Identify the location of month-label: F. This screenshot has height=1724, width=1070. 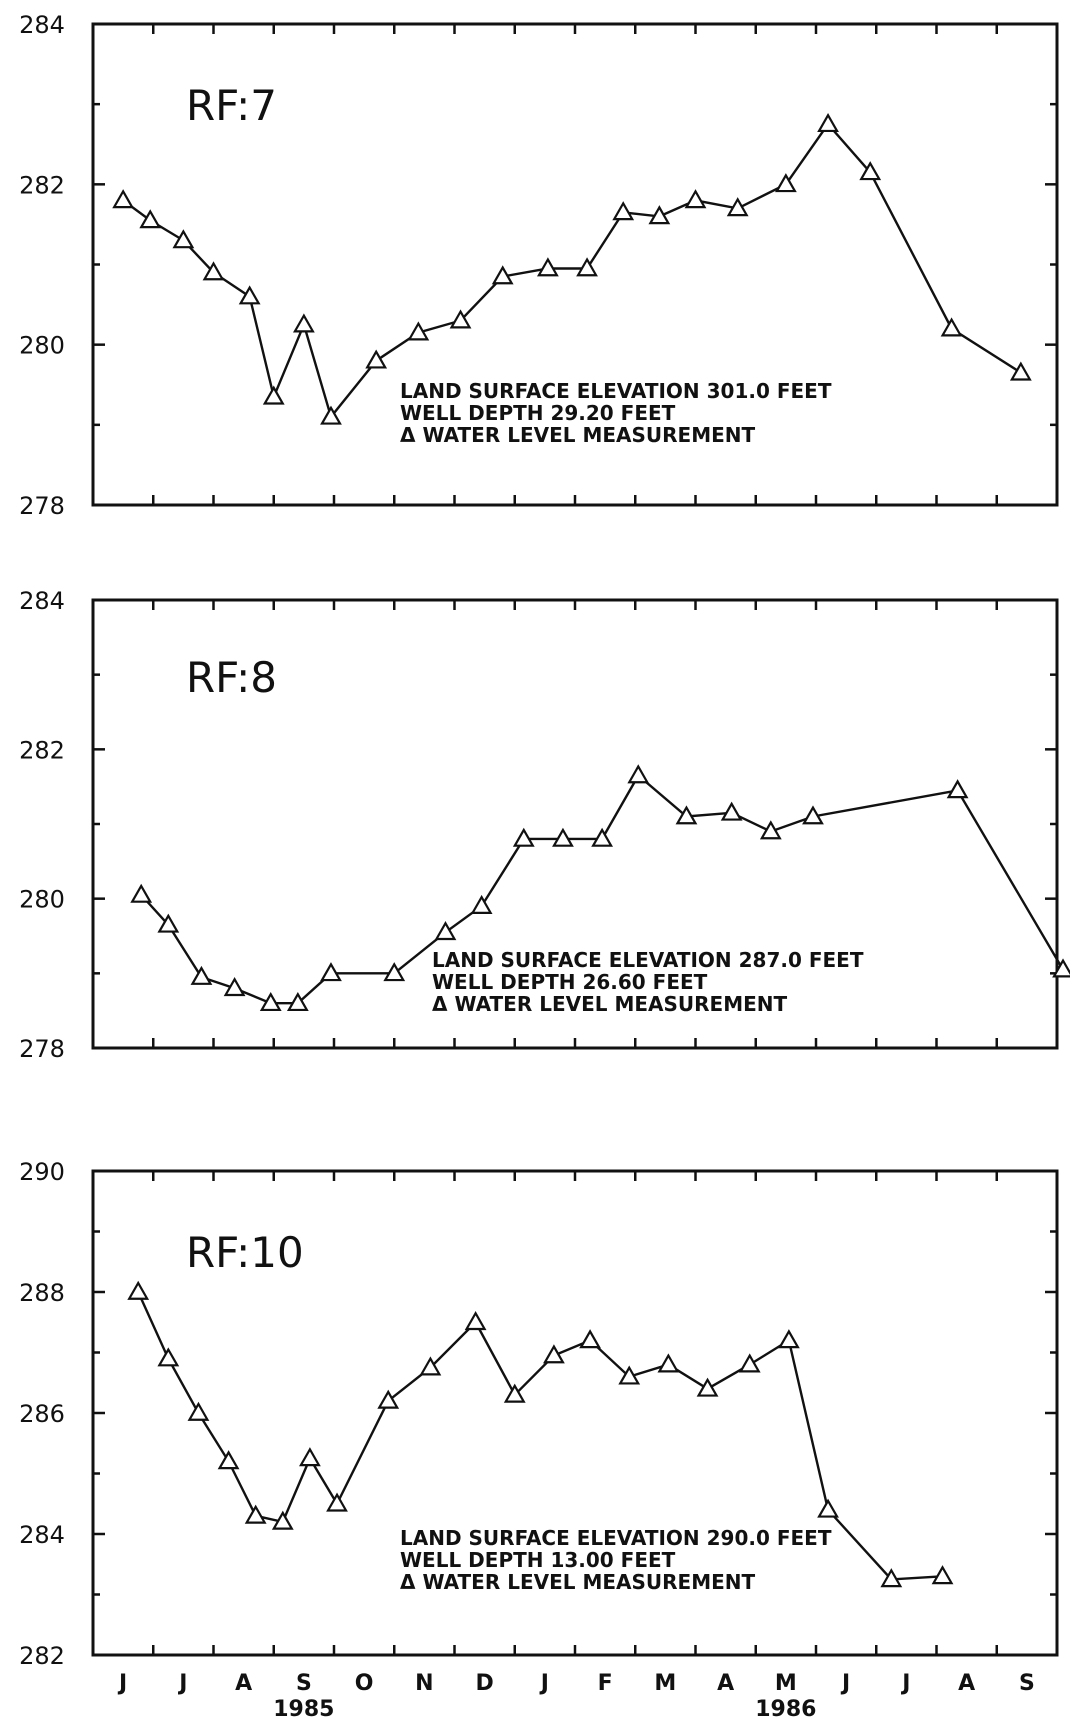
(605, 1683).